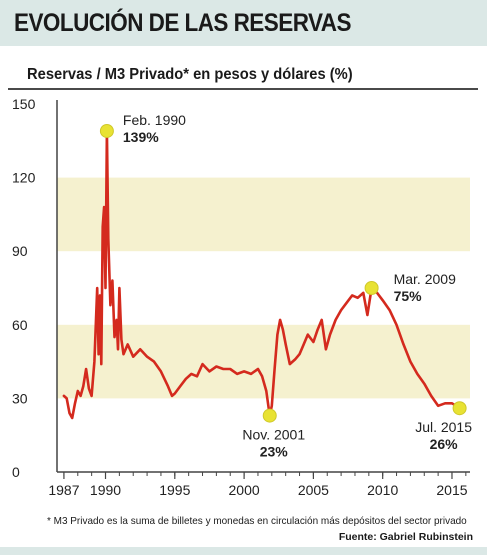 This screenshot has width=487, height=555. I want to click on title-bar, so click(243, 23).